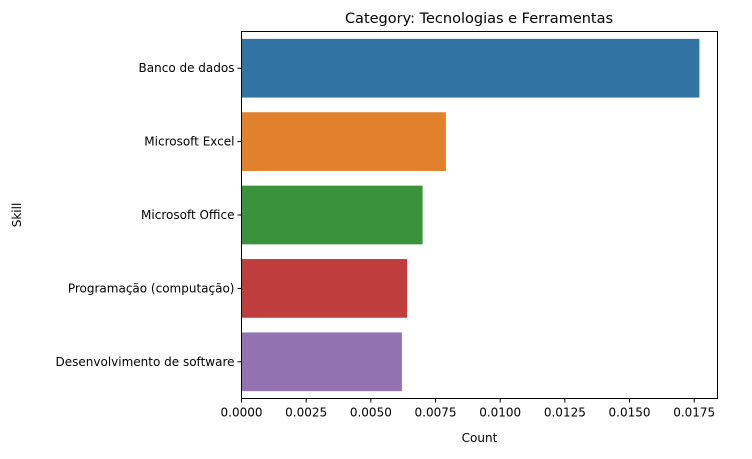 The height and width of the screenshot is (459, 752). I want to click on x-tick-label: 0.0000, so click(242, 413).